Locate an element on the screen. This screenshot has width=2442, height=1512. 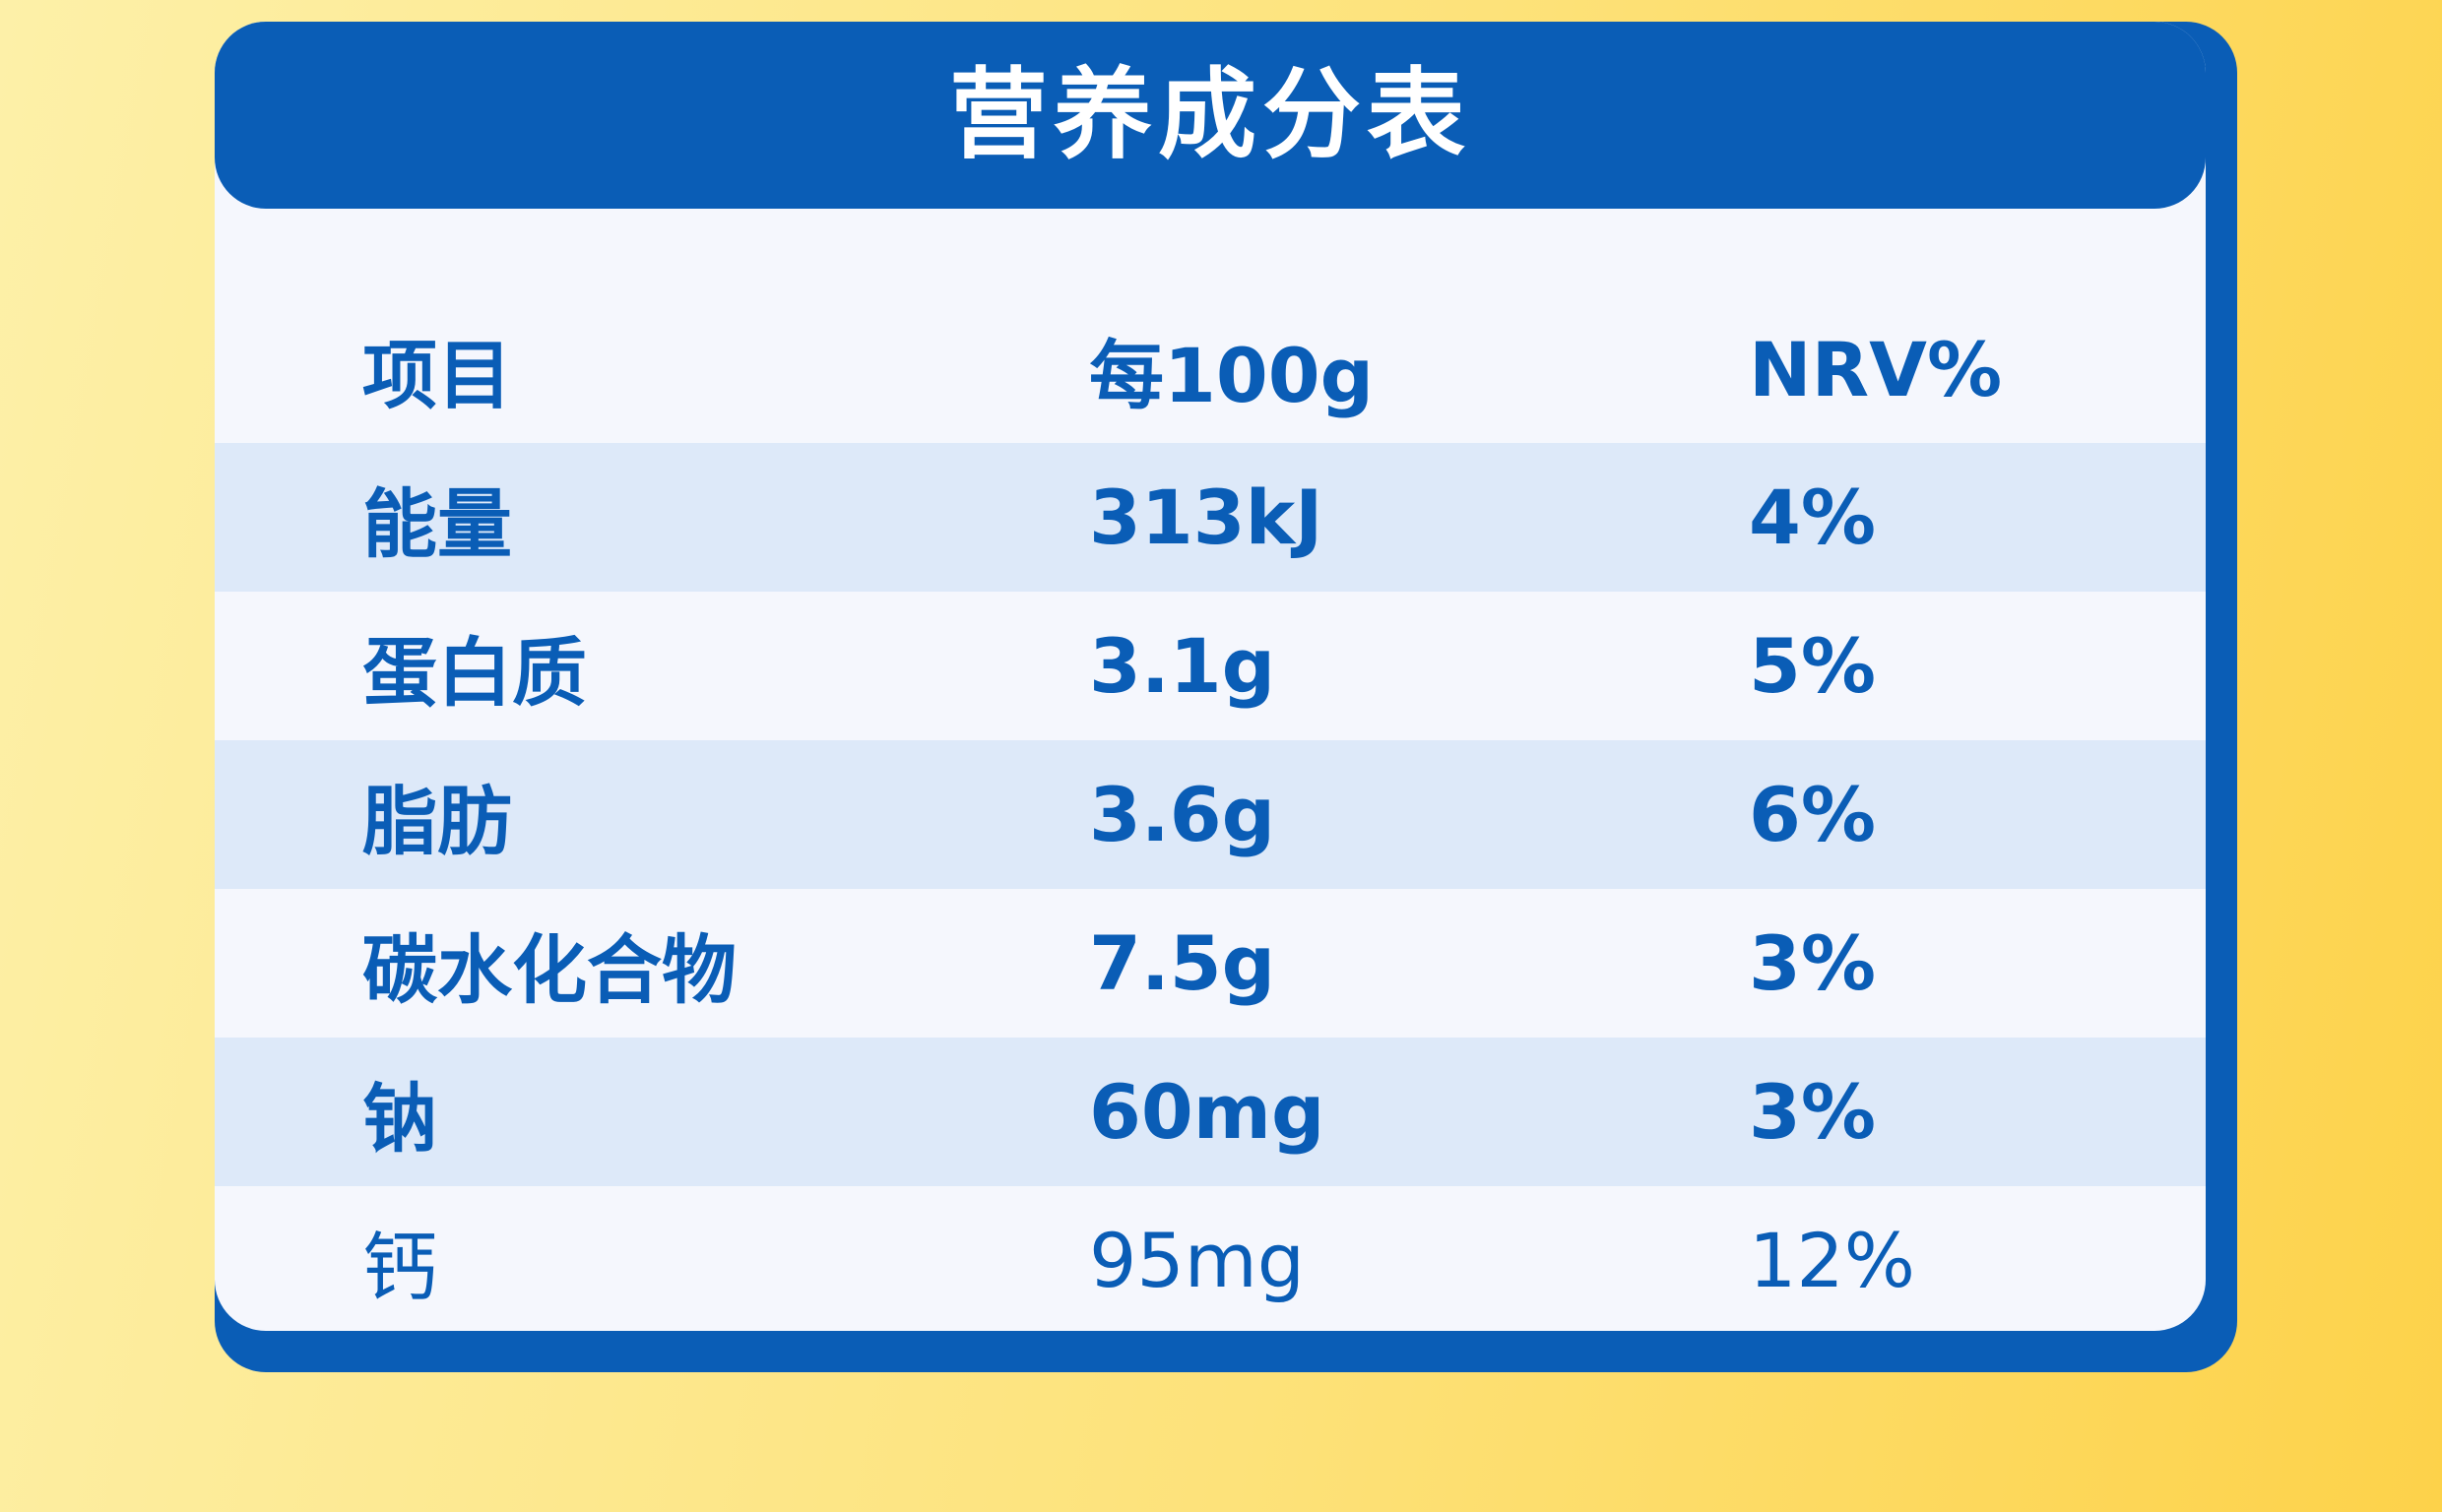
table-row: 脂肪 3.6g 6% is located at coordinates (1210, 814).